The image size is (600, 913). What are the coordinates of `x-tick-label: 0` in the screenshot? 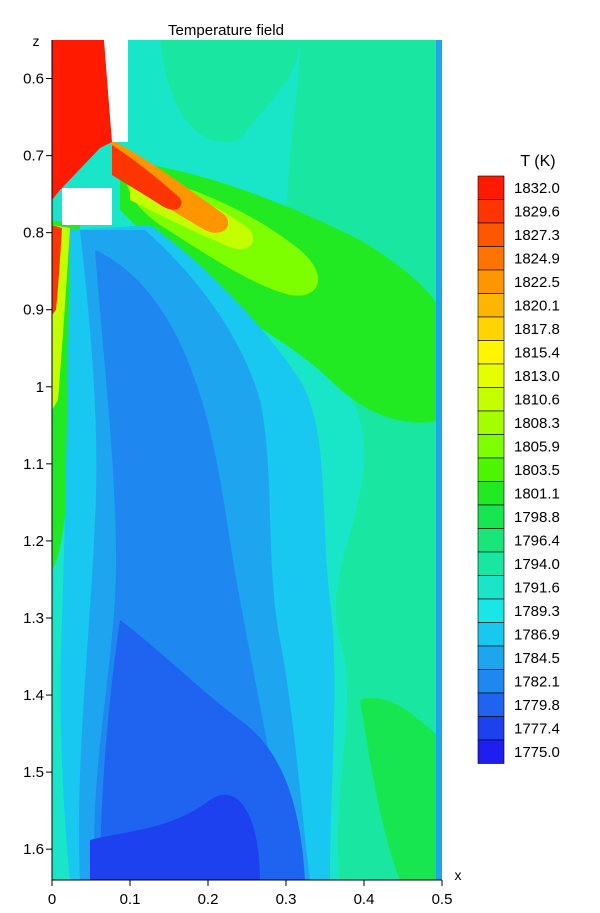 It's located at (52, 899).